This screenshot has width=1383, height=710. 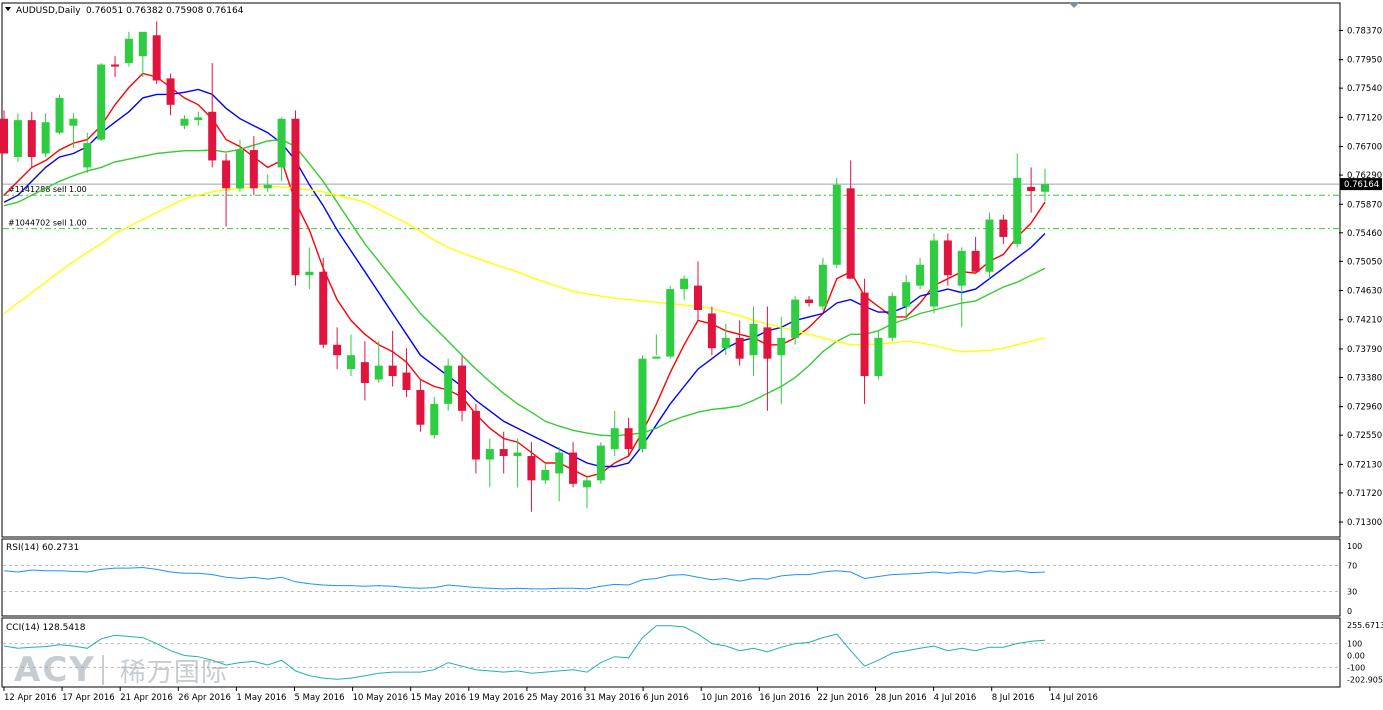 I want to click on price-tick-label: 0.77120, so click(x=1364, y=118).